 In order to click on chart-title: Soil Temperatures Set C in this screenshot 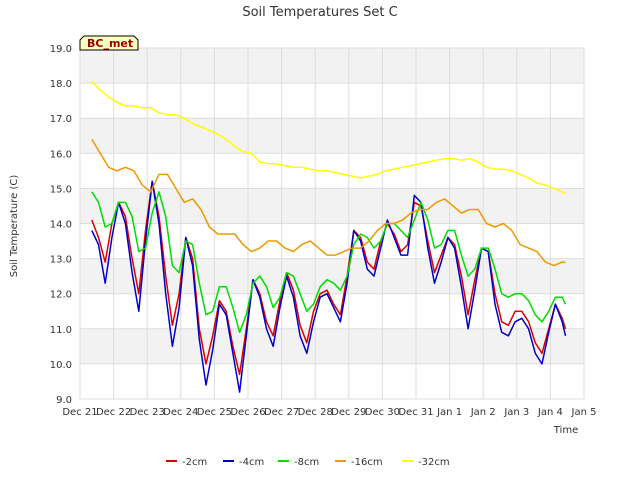, I will do `click(319, 12)`.